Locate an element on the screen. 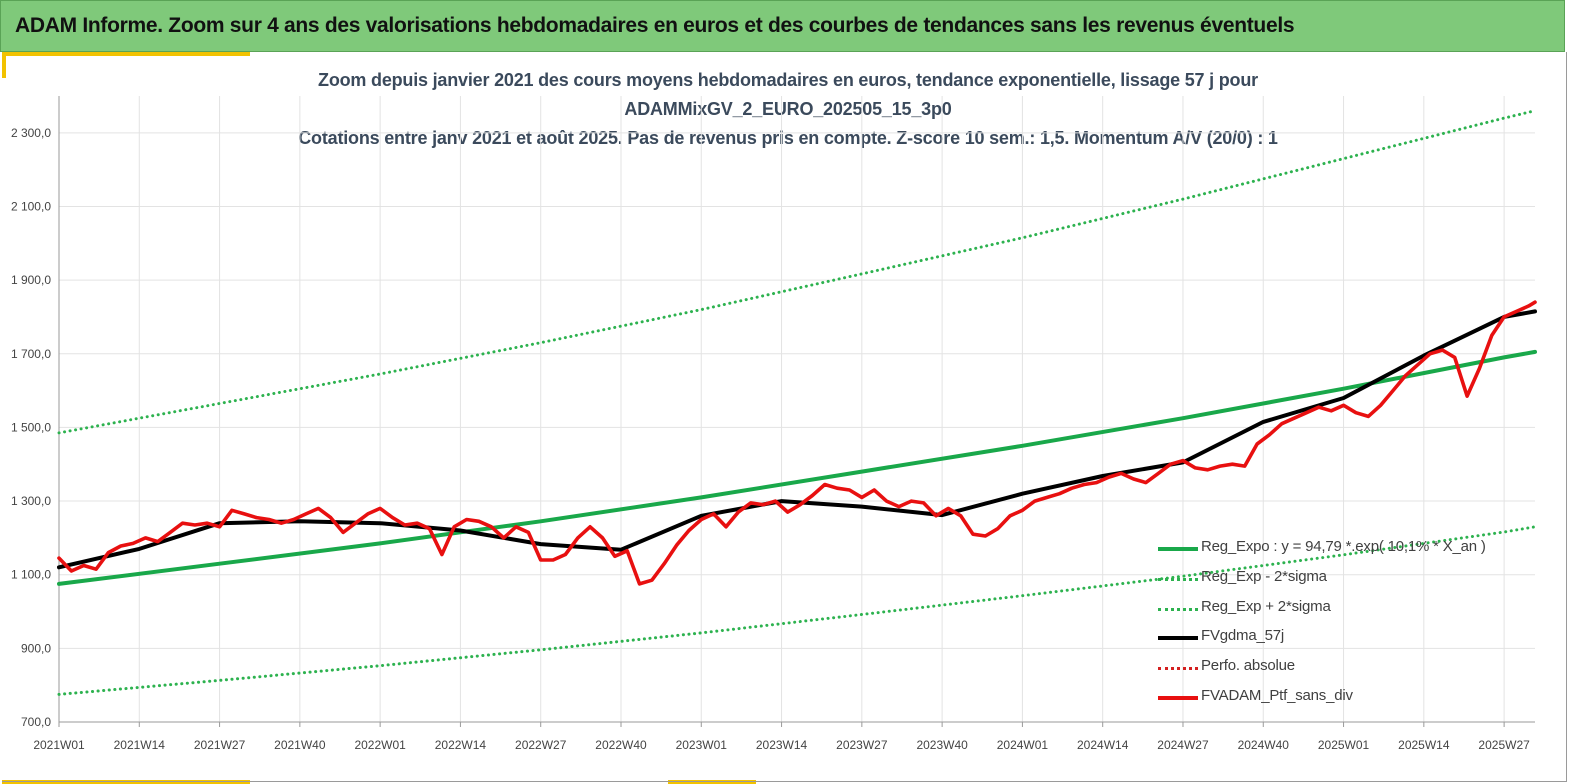 The width and height of the screenshot is (1569, 784). legend-label-perfo-absolue: Perfo. absolue is located at coordinates (1248, 666).